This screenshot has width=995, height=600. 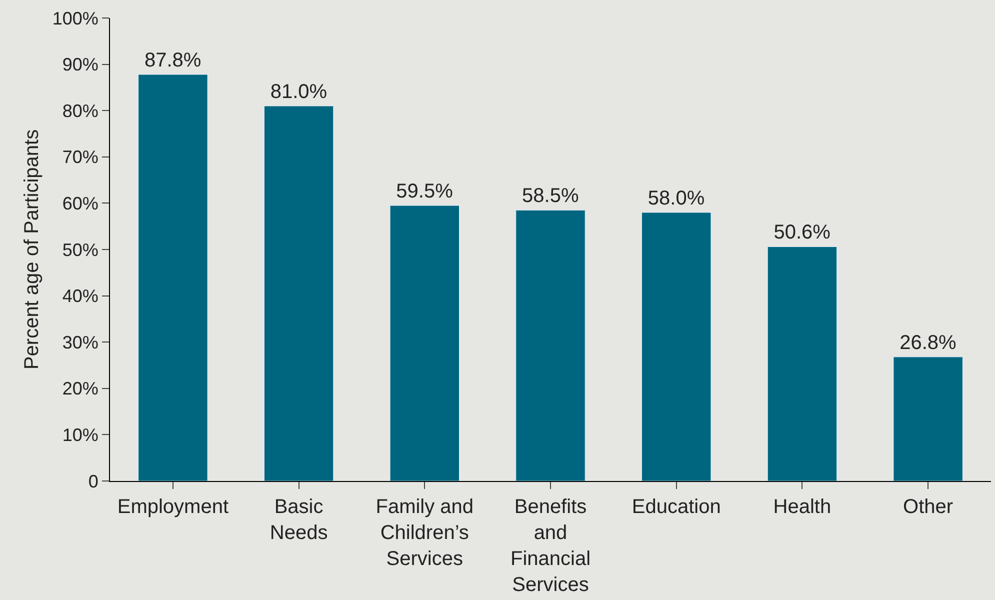 I want to click on y-tick-label: 90%, so click(x=80, y=64).